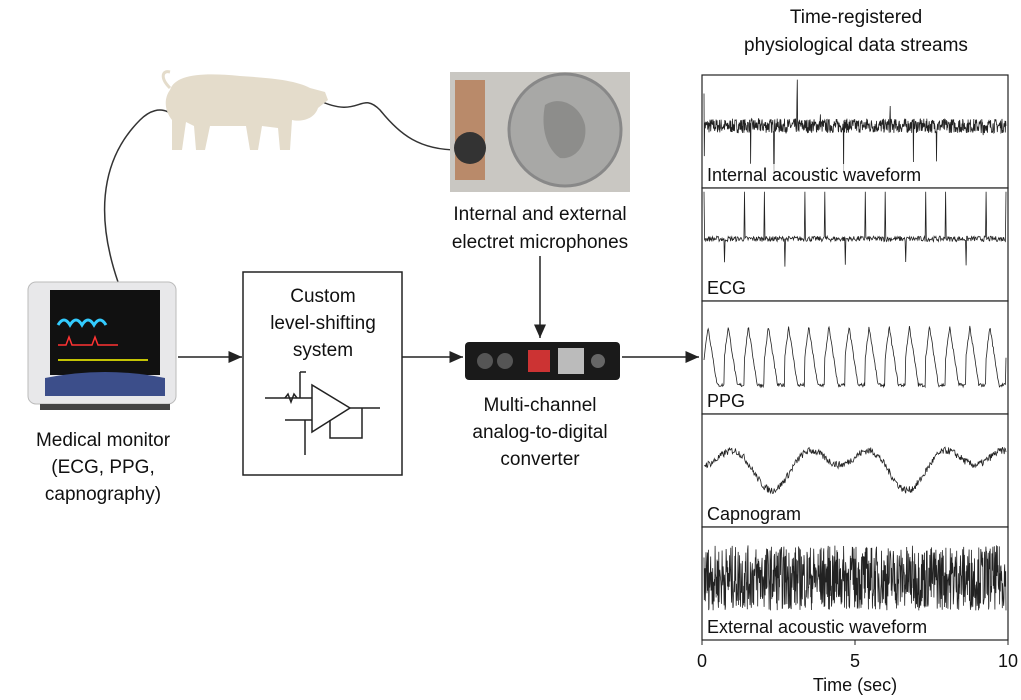 Image resolution: width=1021 pixels, height=700 pixels. What do you see at coordinates (323, 323) in the screenshot?
I see `label: level-shifting` at bounding box center [323, 323].